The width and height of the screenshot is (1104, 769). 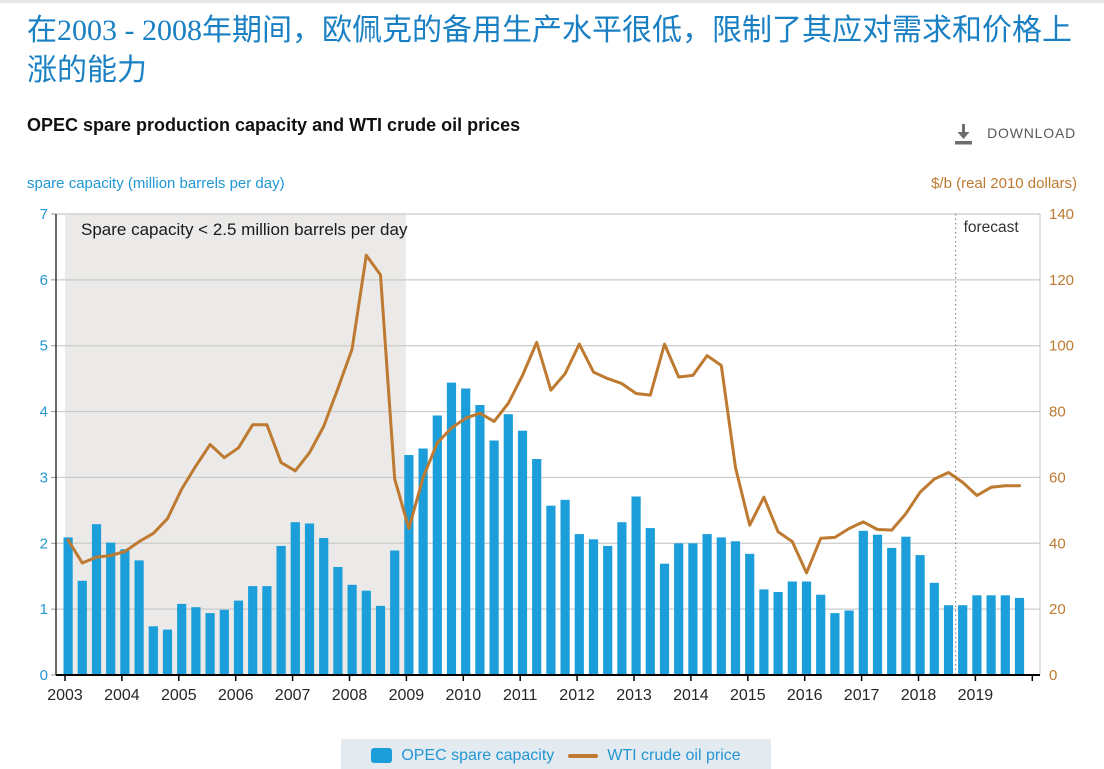 What do you see at coordinates (44, 280) in the screenshot?
I see `left-axis-tick: 6` at bounding box center [44, 280].